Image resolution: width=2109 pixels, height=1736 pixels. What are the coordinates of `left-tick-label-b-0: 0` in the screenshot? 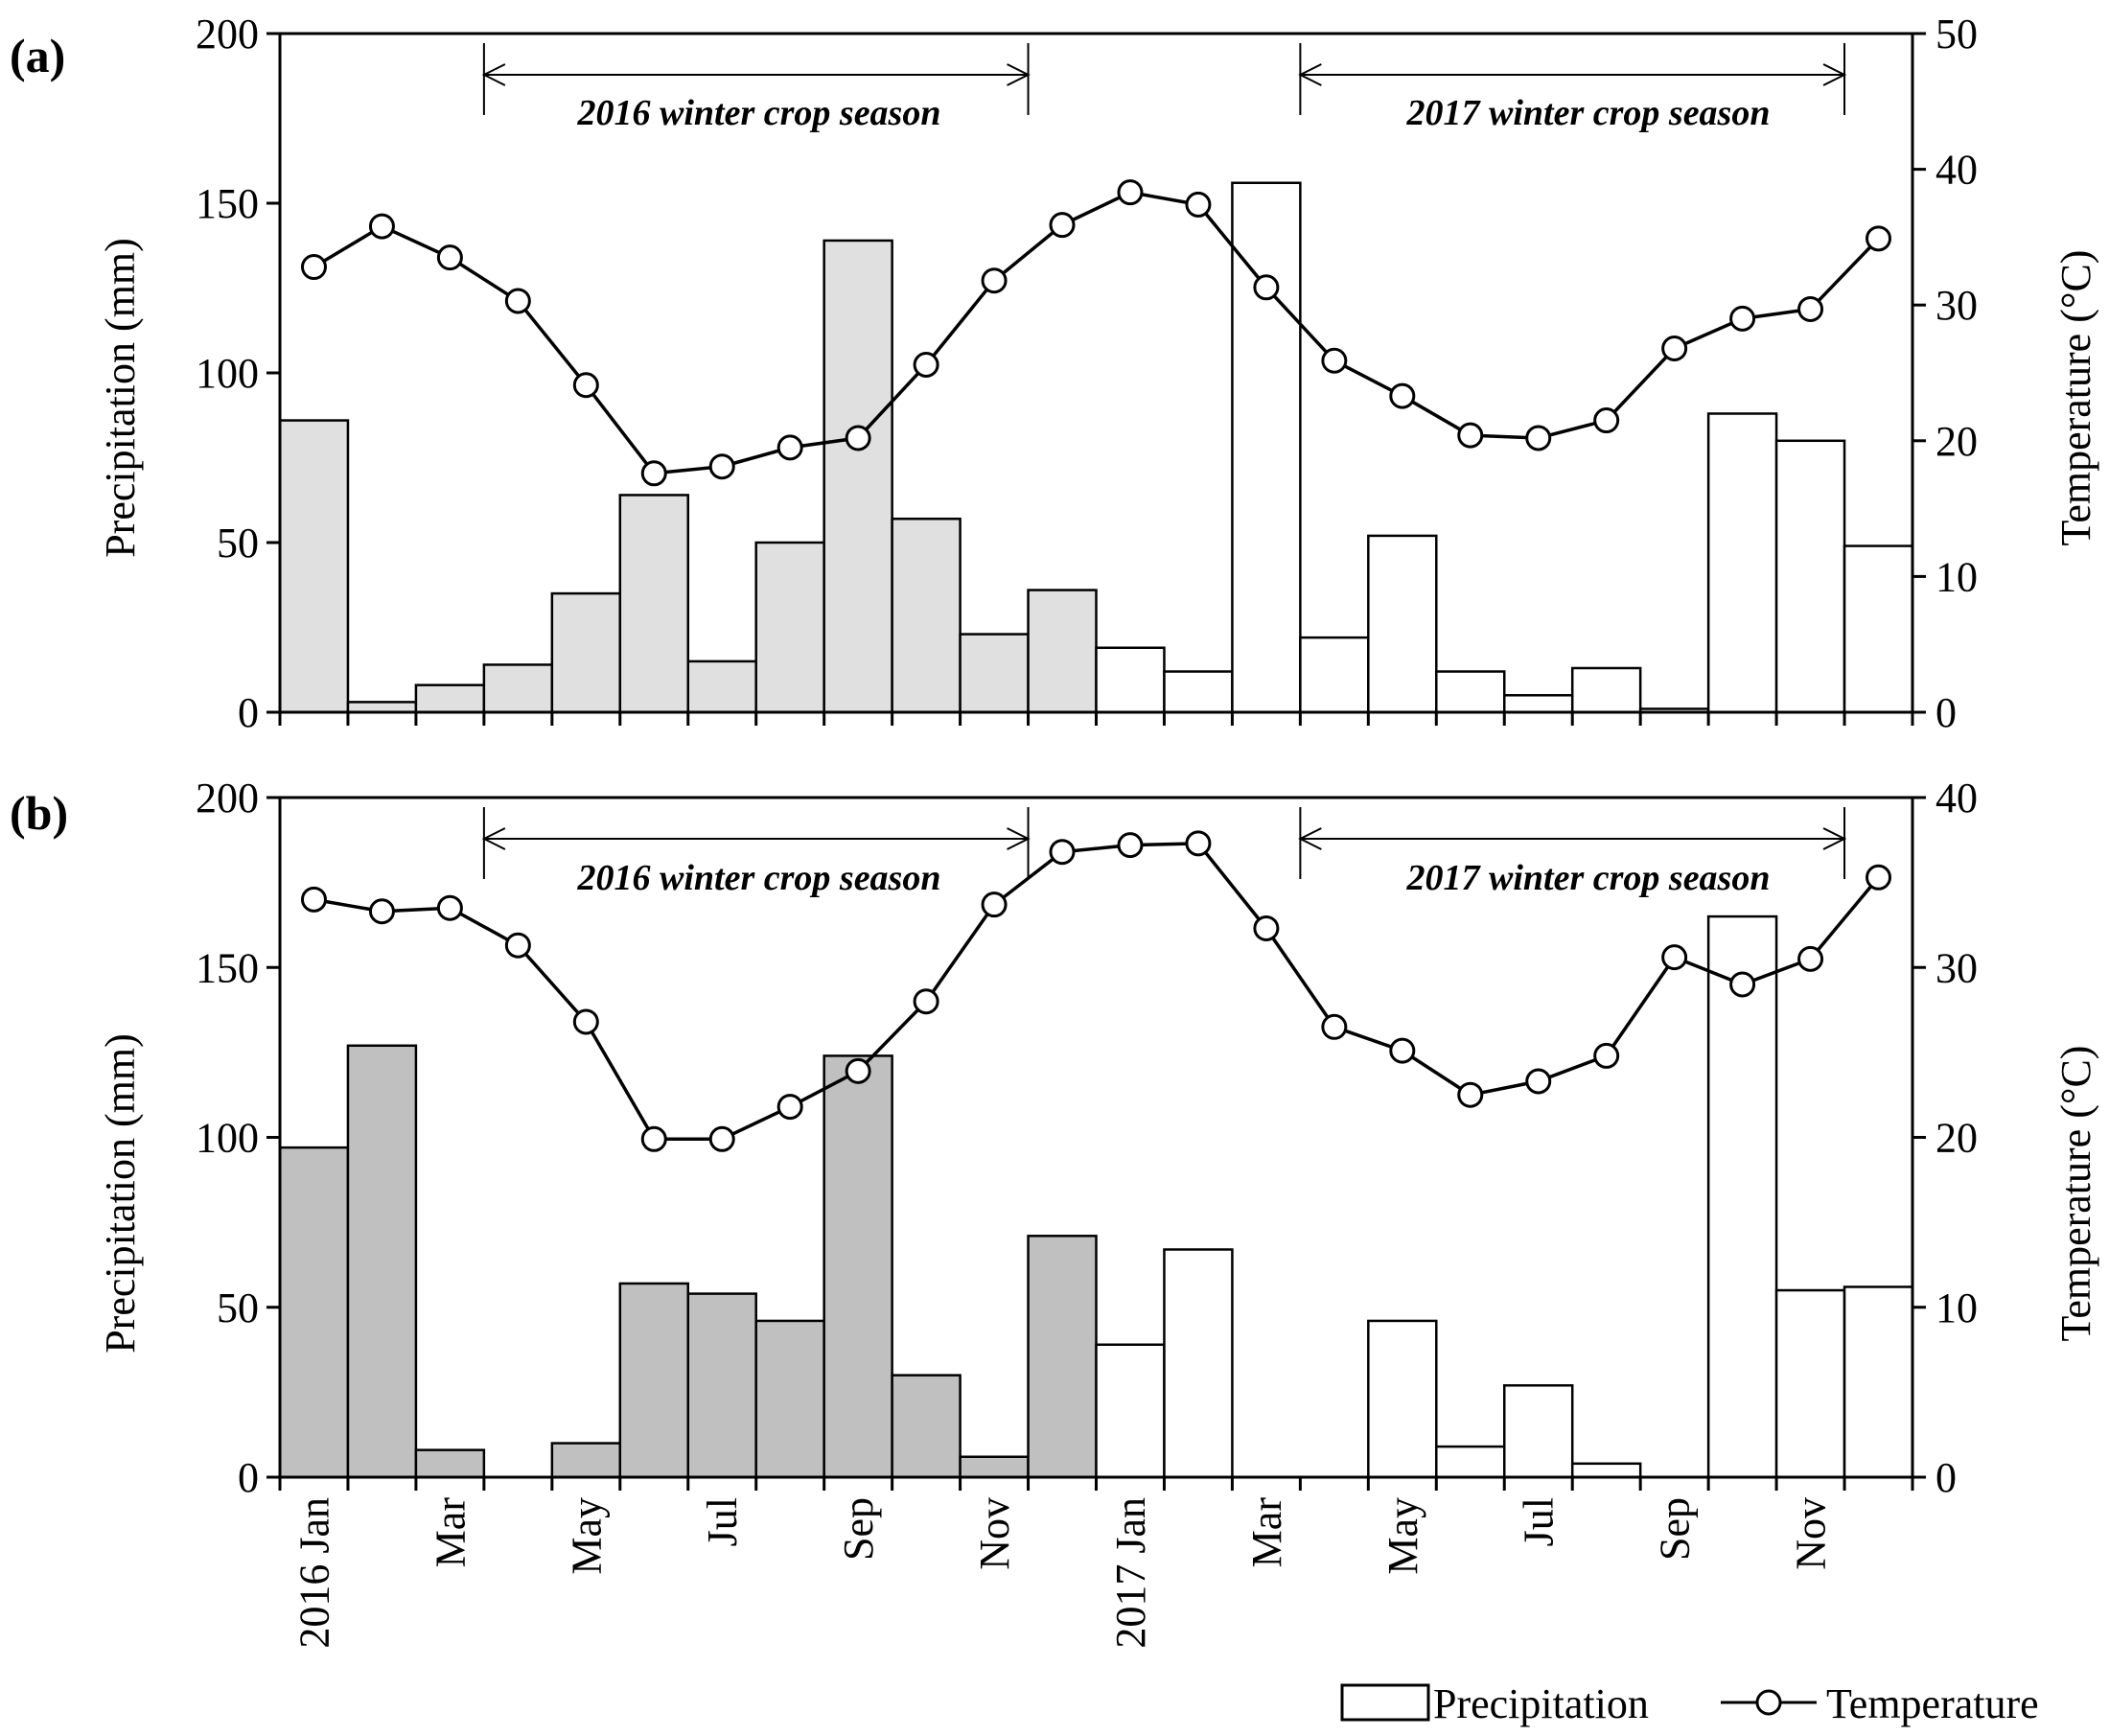 It's located at (248, 1478).